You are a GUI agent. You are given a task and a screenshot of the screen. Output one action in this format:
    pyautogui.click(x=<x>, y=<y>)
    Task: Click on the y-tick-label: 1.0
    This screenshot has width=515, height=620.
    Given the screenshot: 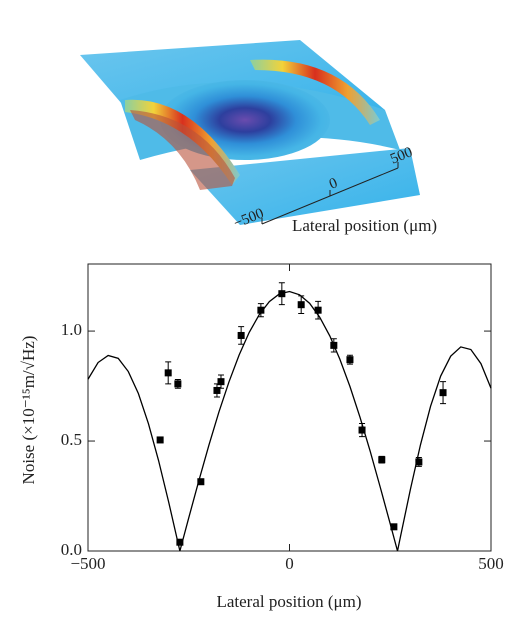 What is the action you would take?
    pyautogui.click(x=71, y=329)
    